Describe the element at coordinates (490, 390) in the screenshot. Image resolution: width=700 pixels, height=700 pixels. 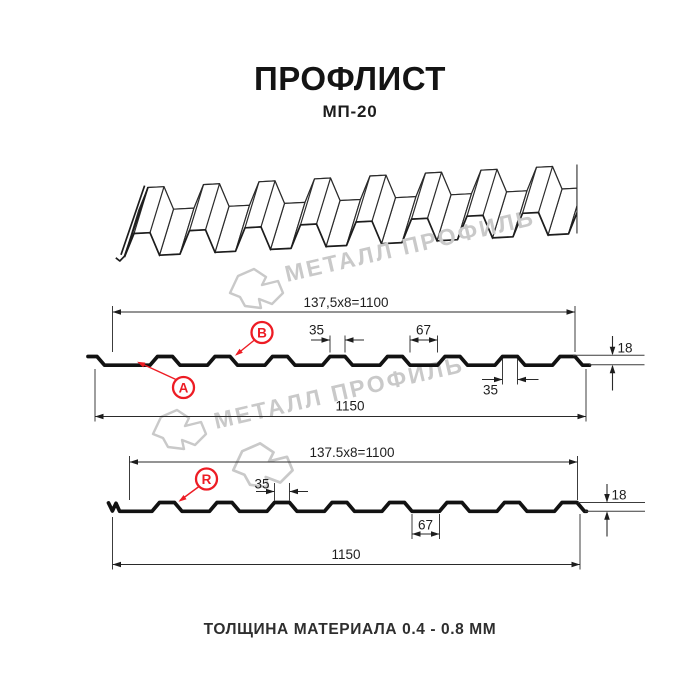
I see `dim-rib-bottom-label: 35` at that location.